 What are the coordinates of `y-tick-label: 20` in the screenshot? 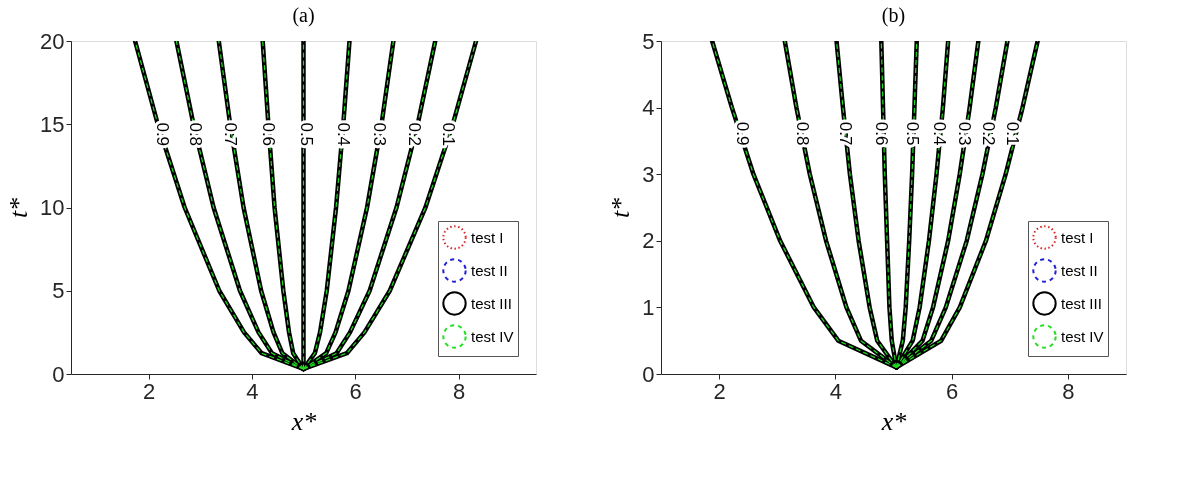 It's located at (52, 41).